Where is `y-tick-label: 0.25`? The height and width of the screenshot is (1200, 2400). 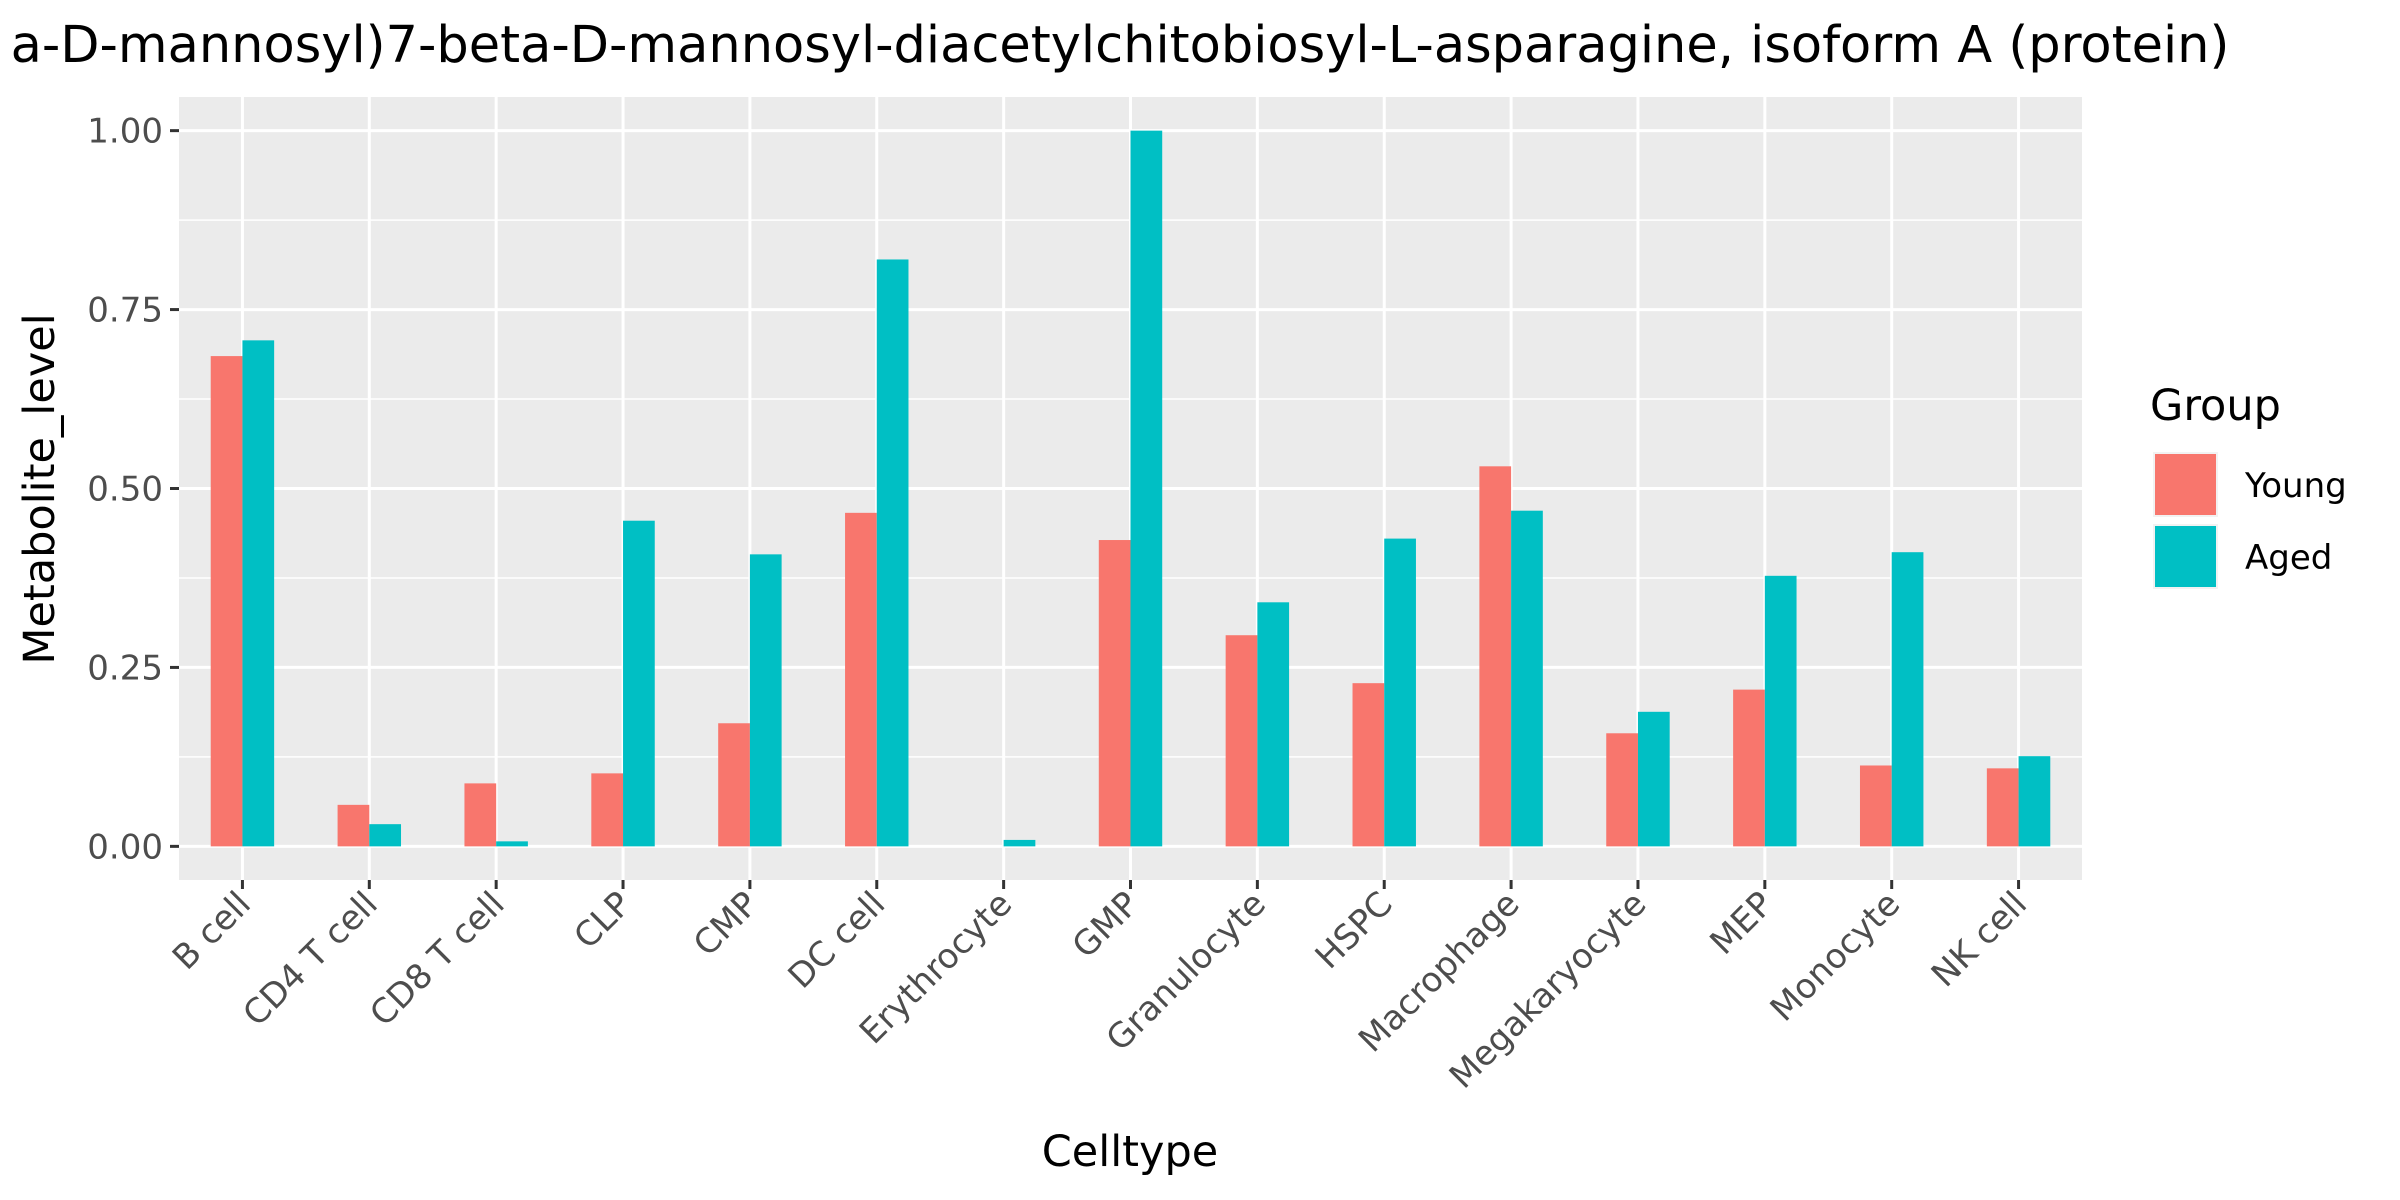 y-tick-label: 0.25 is located at coordinates (125, 668).